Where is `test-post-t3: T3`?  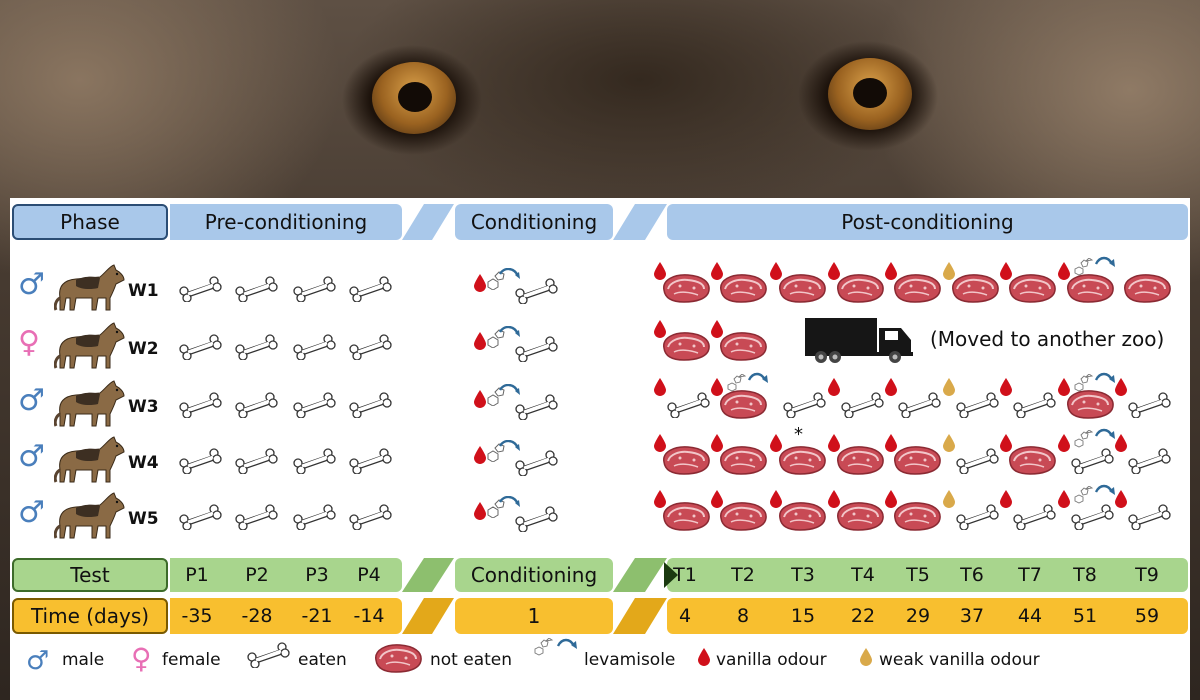 test-post-t3: T3 is located at coordinates (803, 575).